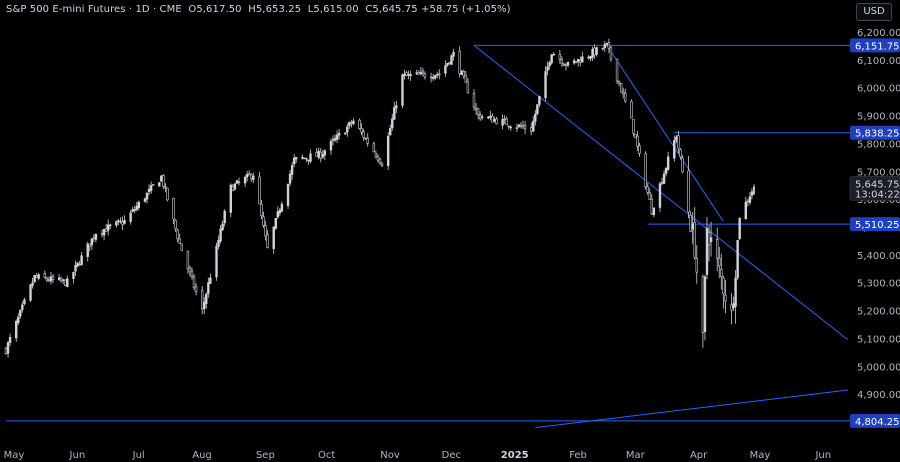 This screenshot has height=462, width=900. I want to click on symbol-title: S&P 500 E-mini Futures · 1D · CME, so click(94, 9).